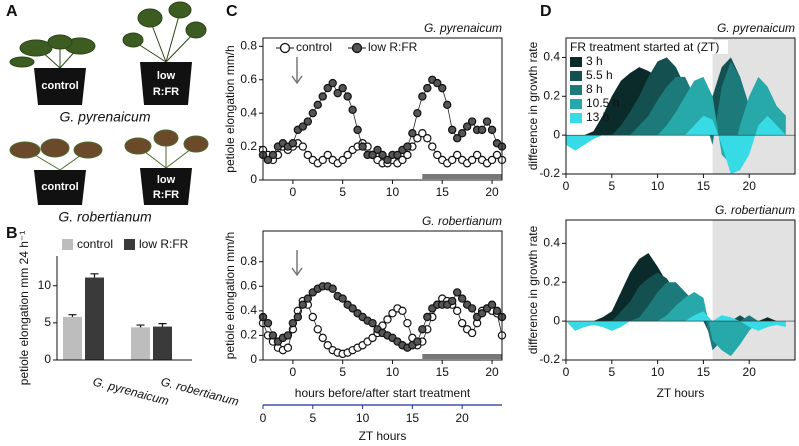  Describe the element at coordinates (756, 28) in the screenshot. I see `chart-title: G. pyrenaicum` at that location.